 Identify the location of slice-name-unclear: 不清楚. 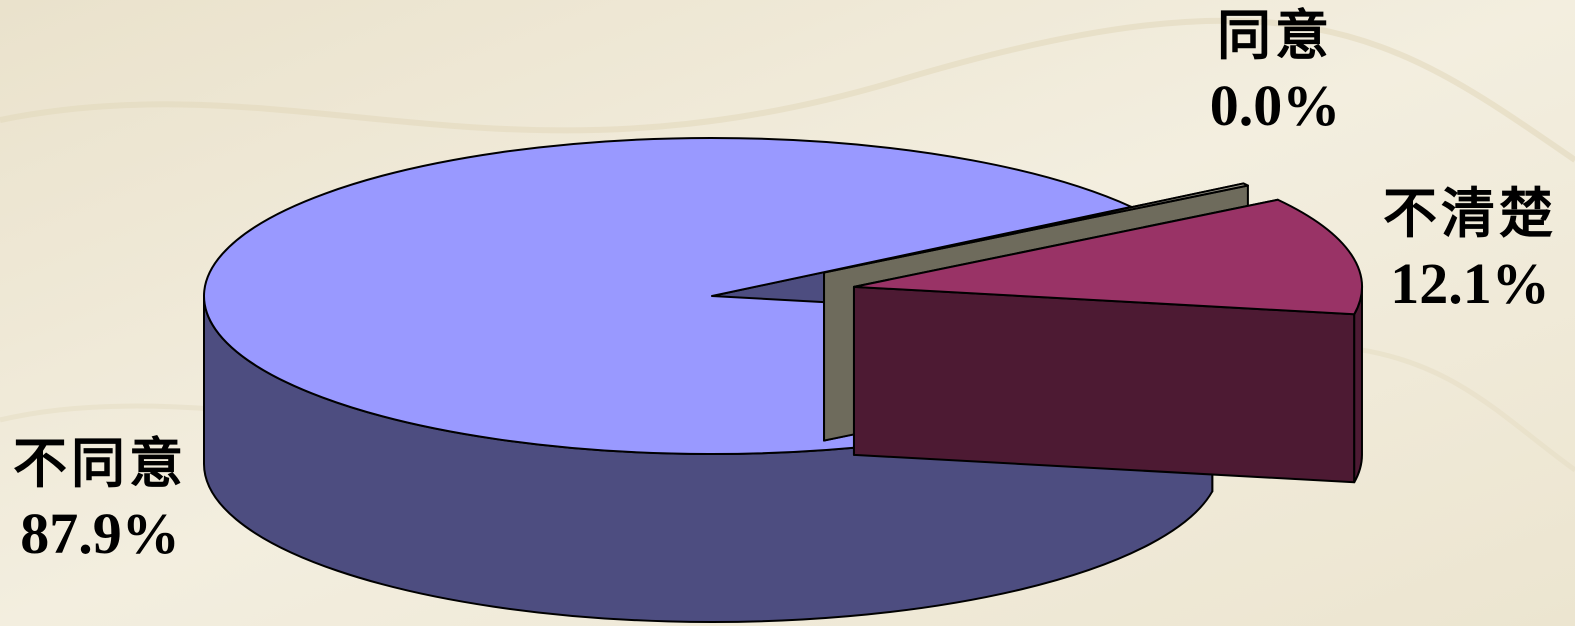
(1470, 213).